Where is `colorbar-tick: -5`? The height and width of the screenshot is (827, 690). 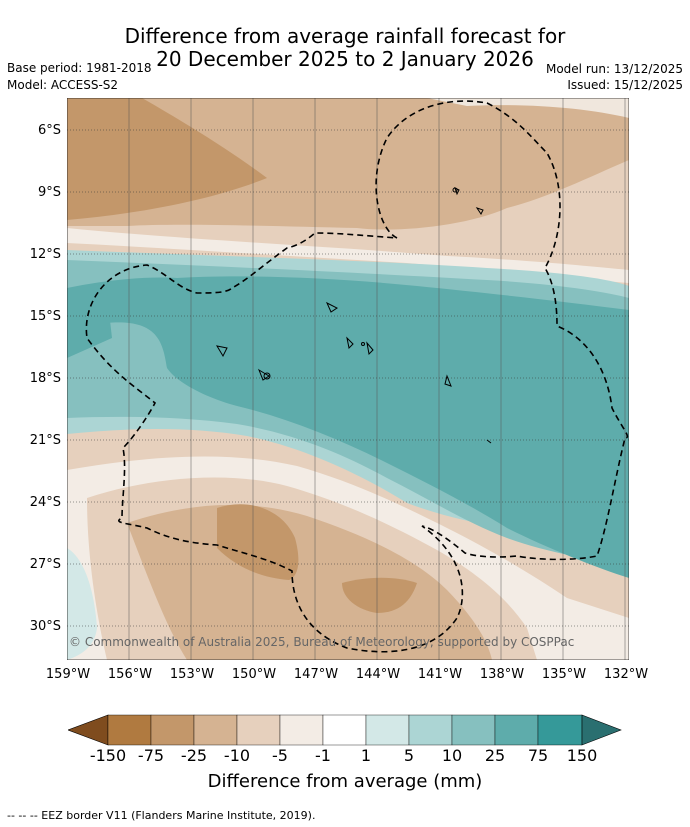 colorbar-tick: -5 is located at coordinates (280, 755).